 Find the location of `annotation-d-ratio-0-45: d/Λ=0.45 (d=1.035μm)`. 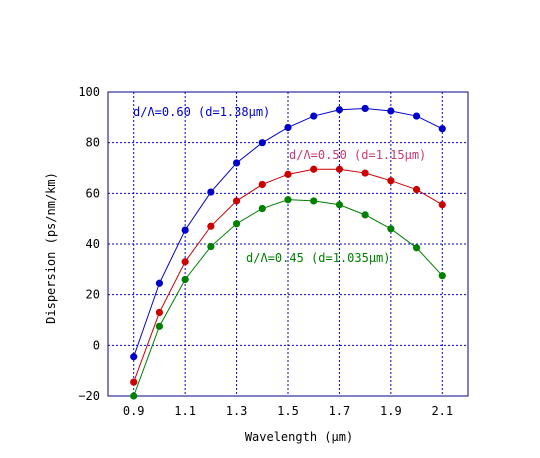

annotation-d-ratio-0-45: d/Λ=0.45 (d=1.035μm) is located at coordinates (318, 258).